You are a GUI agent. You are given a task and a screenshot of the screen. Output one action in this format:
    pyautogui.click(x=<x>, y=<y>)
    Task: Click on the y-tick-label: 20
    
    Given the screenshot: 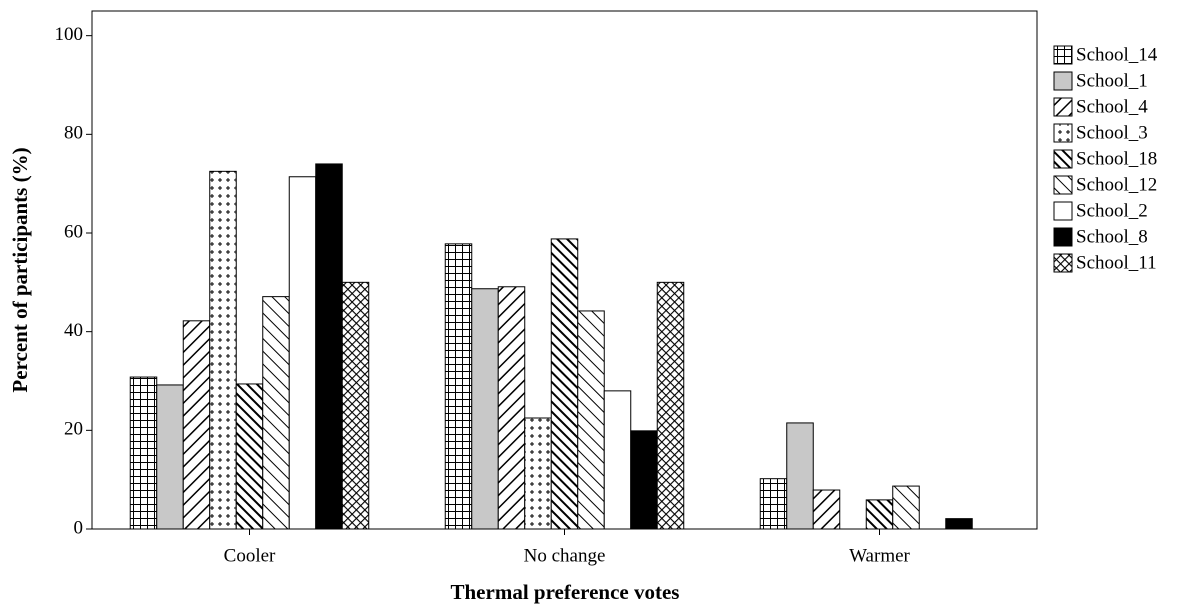 What is the action you would take?
    pyautogui.click(x=73, y=429)
    